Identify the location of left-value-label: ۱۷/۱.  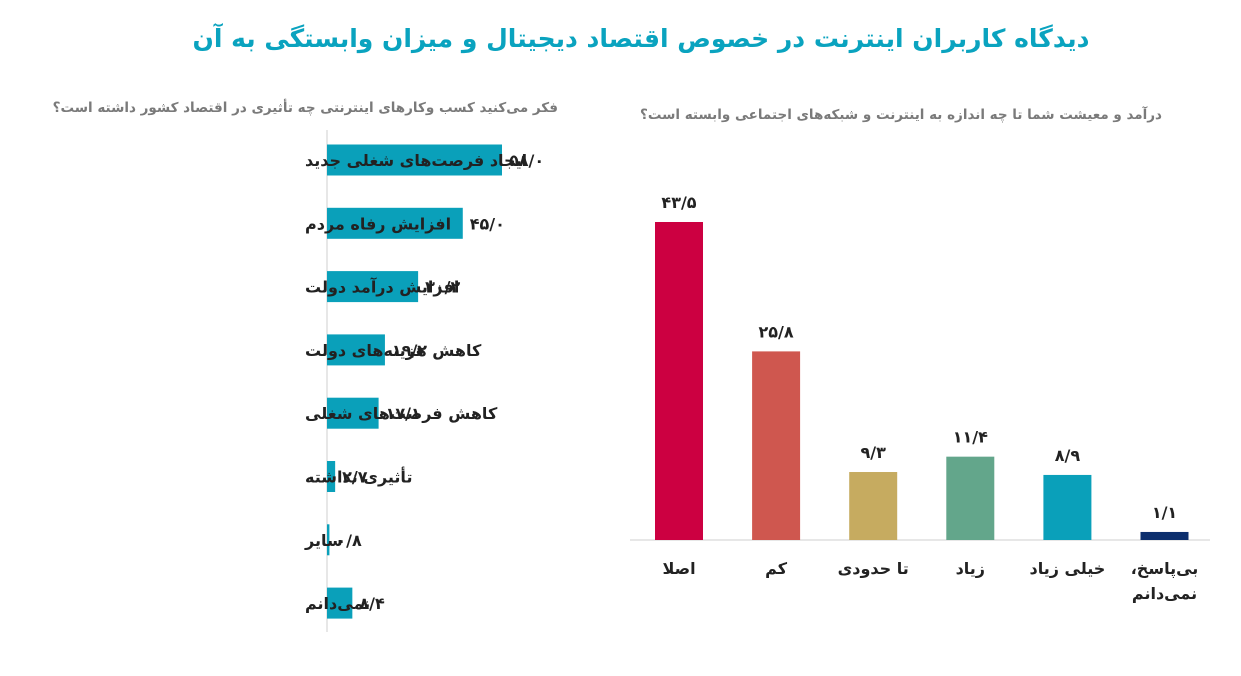
(403, 413).